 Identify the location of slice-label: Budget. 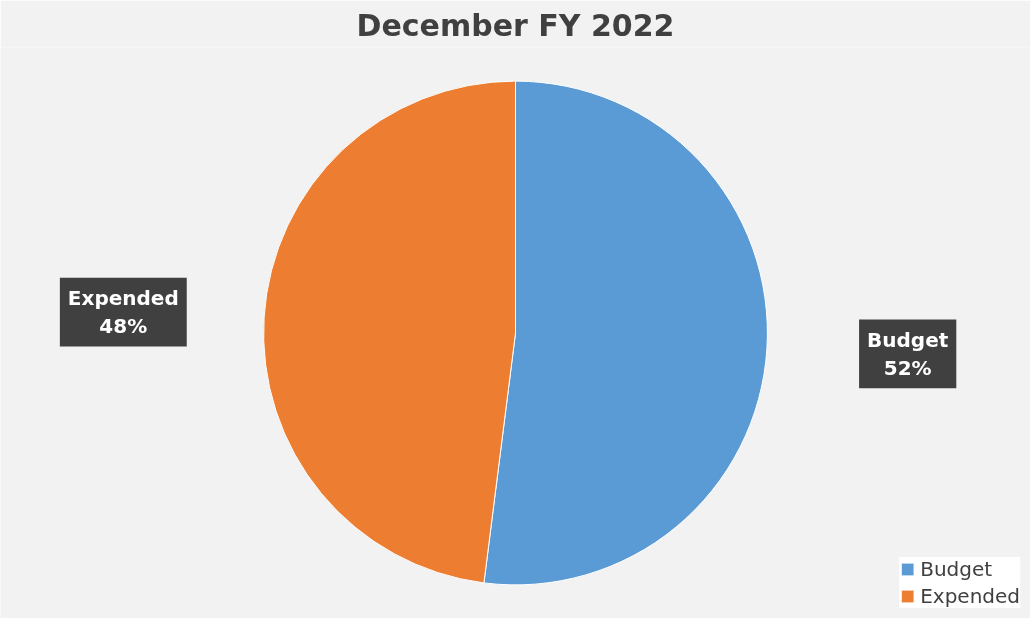
(908, 339).